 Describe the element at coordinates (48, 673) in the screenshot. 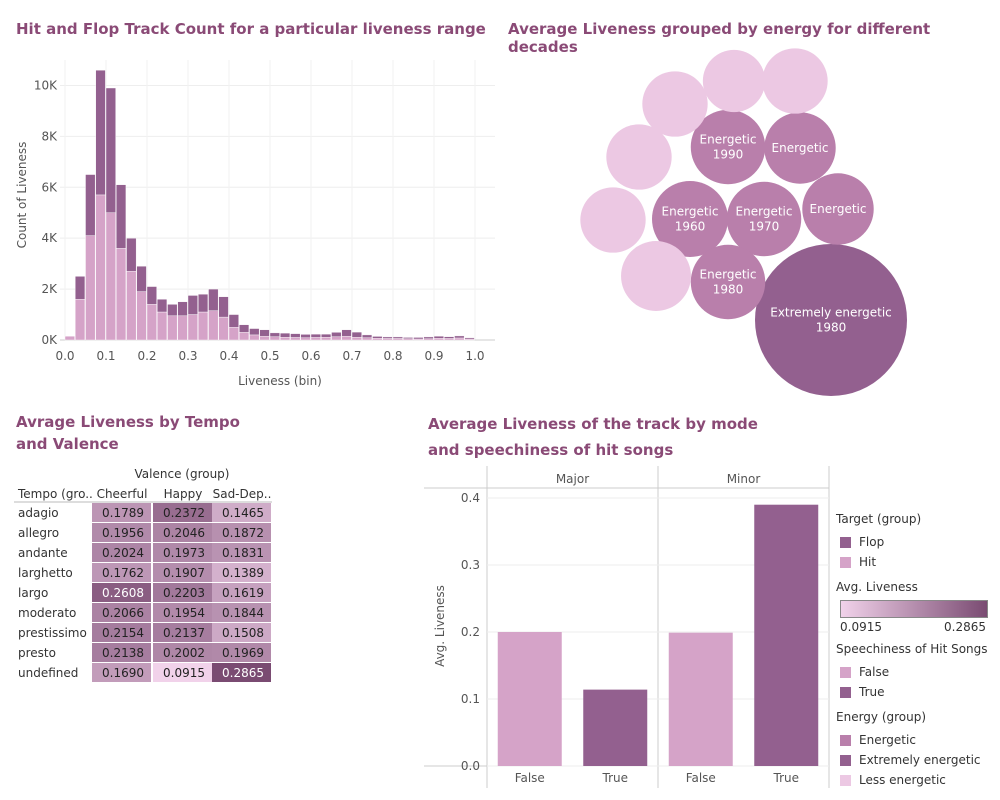

I see `row-label: undefined` at that location.